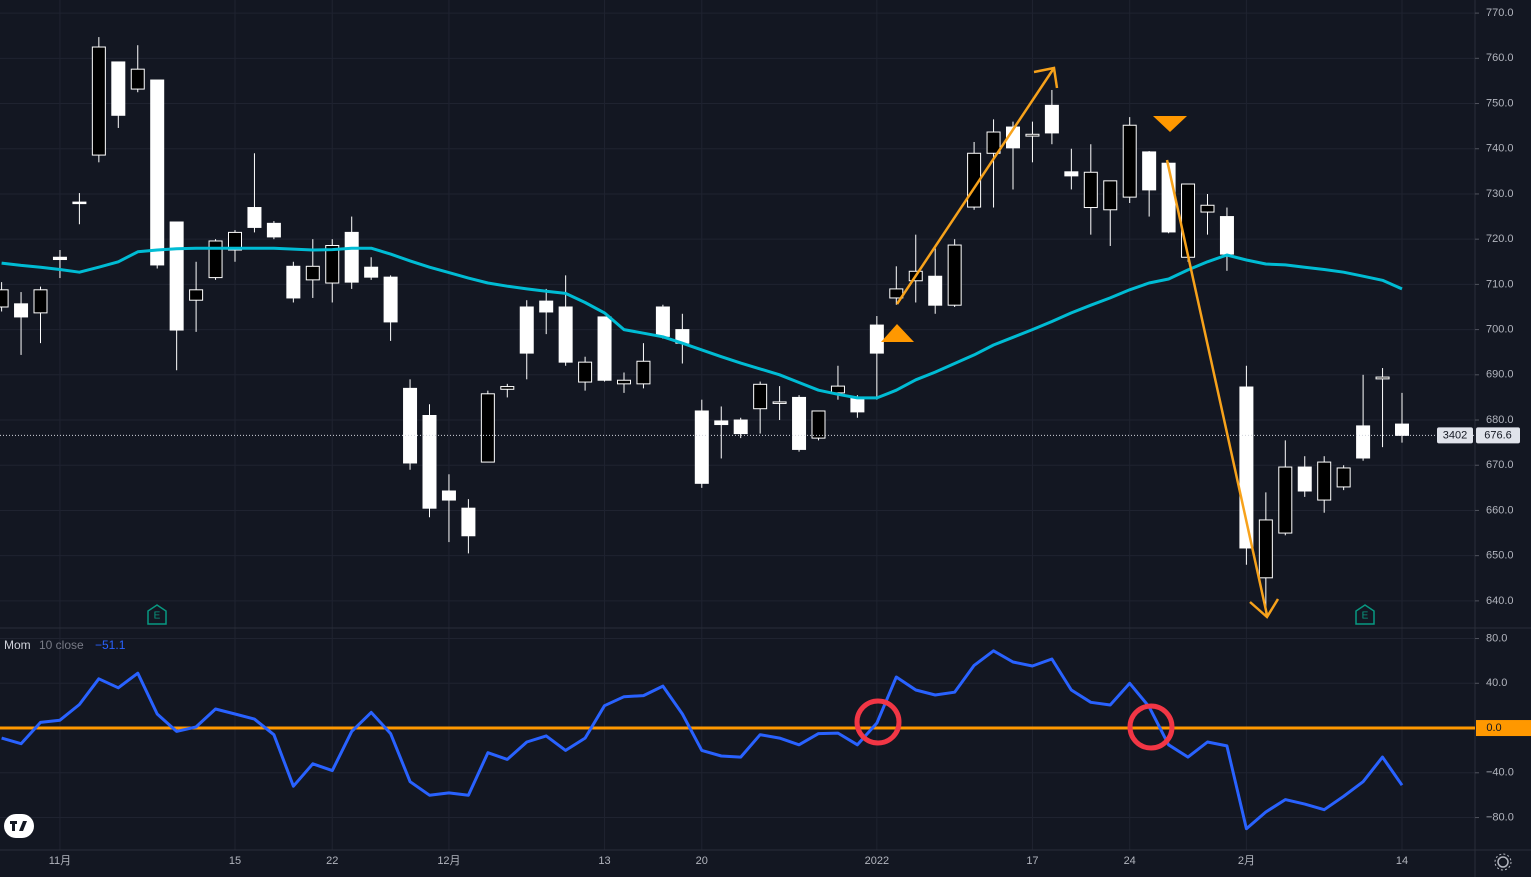 The height and width of the screenshot is (877, 1531). I want to click on logo-glyph, so click(18, 826).